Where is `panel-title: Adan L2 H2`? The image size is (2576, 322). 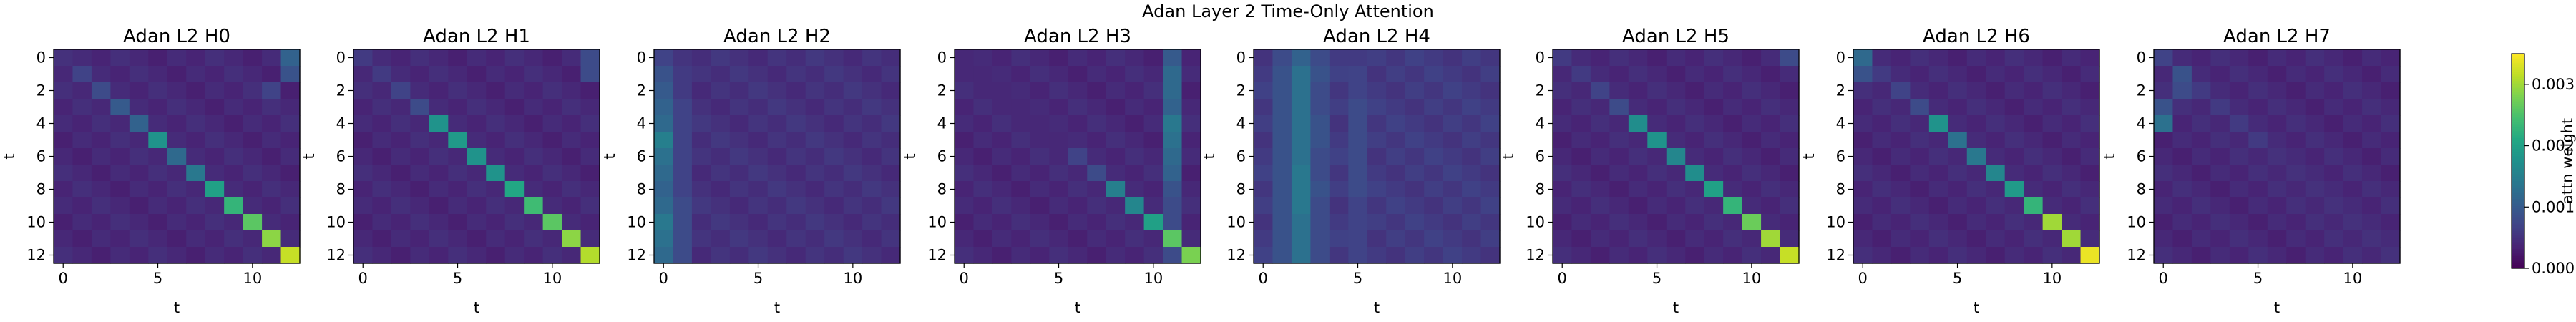
panel-title: Adan L2 H2 is located at coordinates (777, 36).